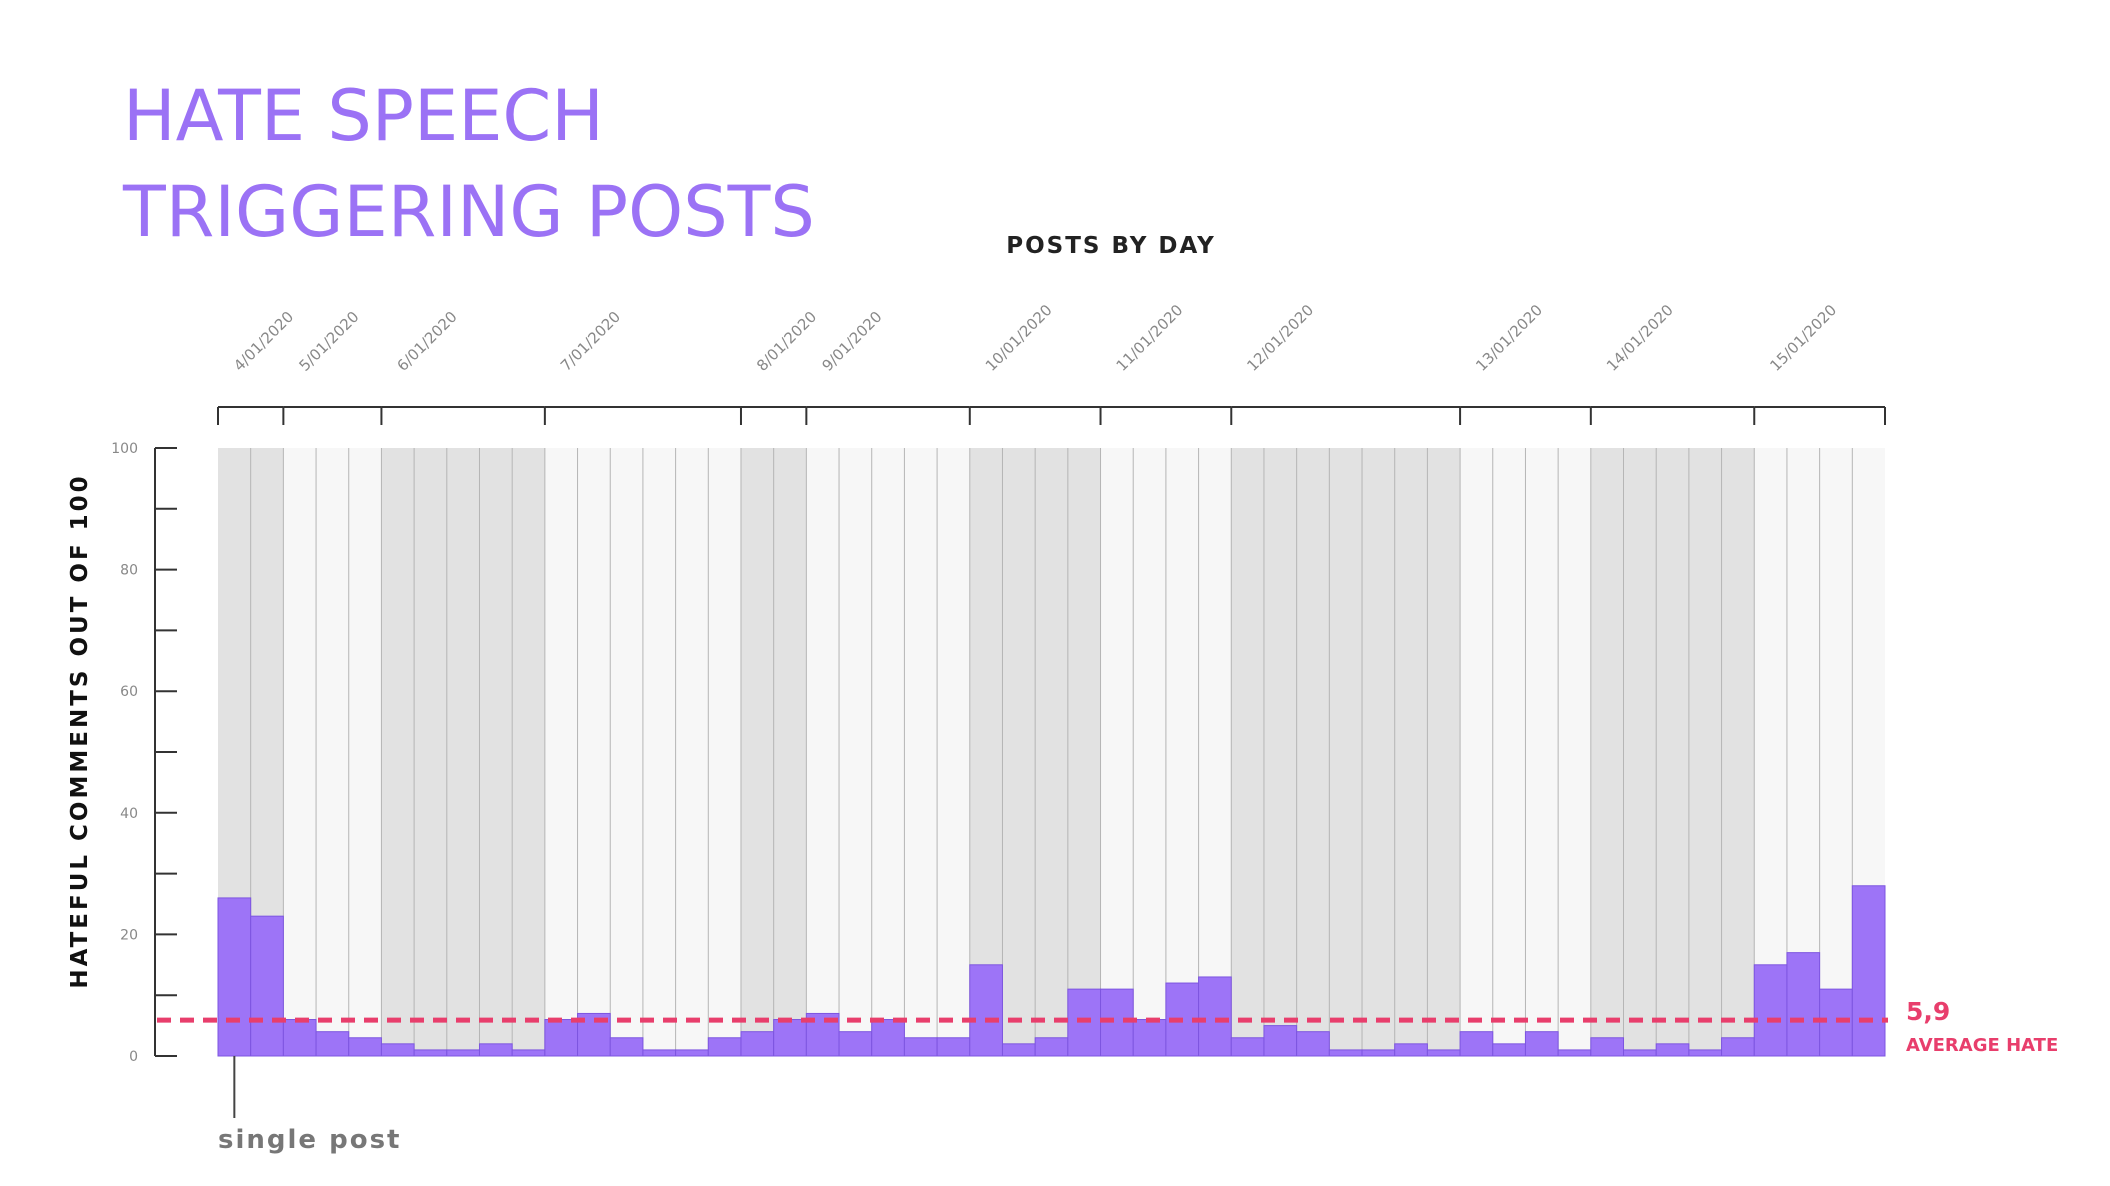 The width and height of the screenshot is (2110, 1186). What do you see at coordinates (263, 341) in the screenshot?
I see `day-label: 4/01/2020` at bounding box center [263, 341].